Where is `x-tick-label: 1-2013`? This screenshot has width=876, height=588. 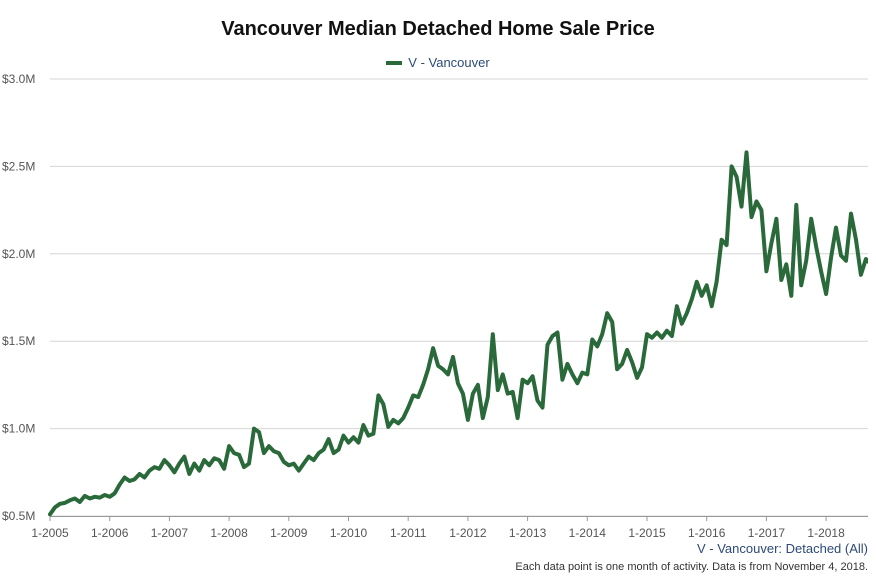 x-tick-label: 1-2013 is located at coordinates (528, 533).